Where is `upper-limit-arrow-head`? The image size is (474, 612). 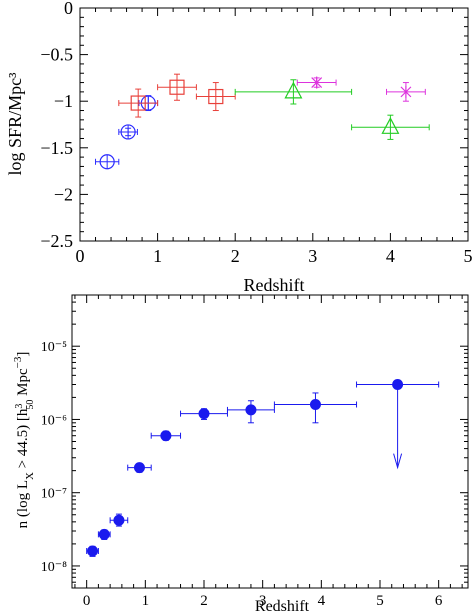
upper-limit-arrow-head is located at coordinates (398, 461).